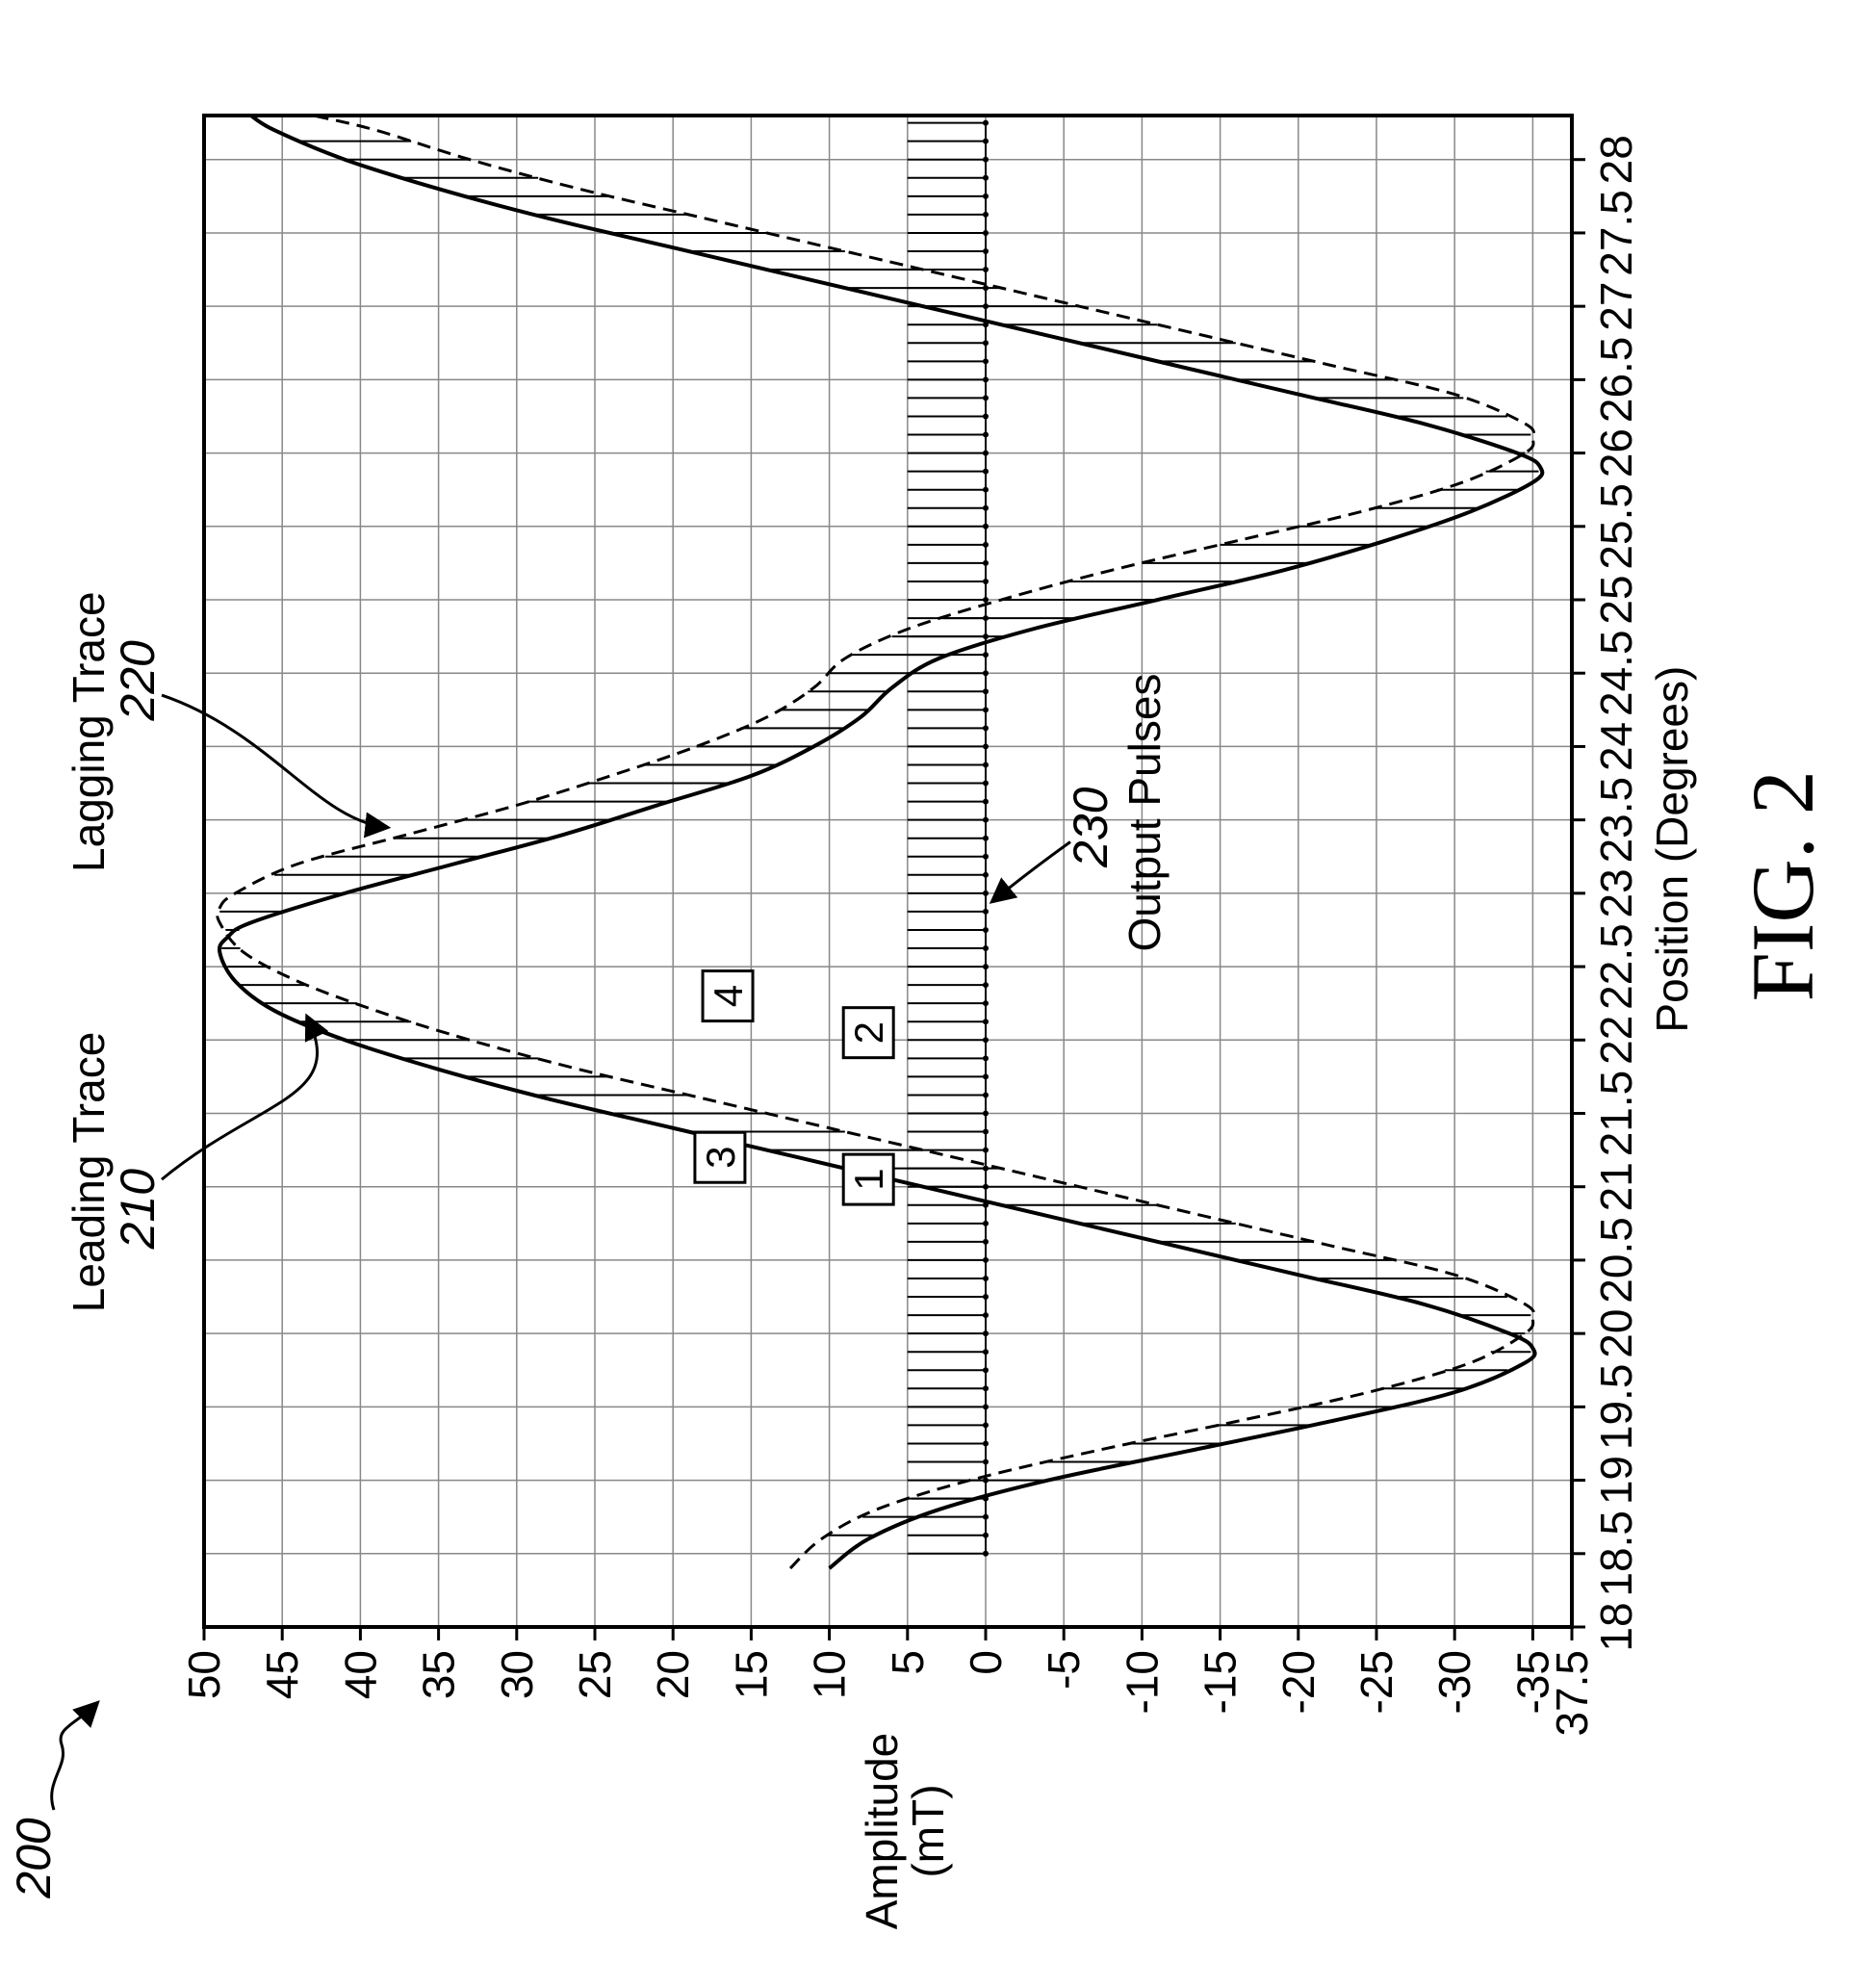 The width and height of the screenshot is (1851, 1988). What do you see at coordinates (204, 1674) in the screenshot?
I see `y-tick-label: 50` at bounding box center [204, 1674].